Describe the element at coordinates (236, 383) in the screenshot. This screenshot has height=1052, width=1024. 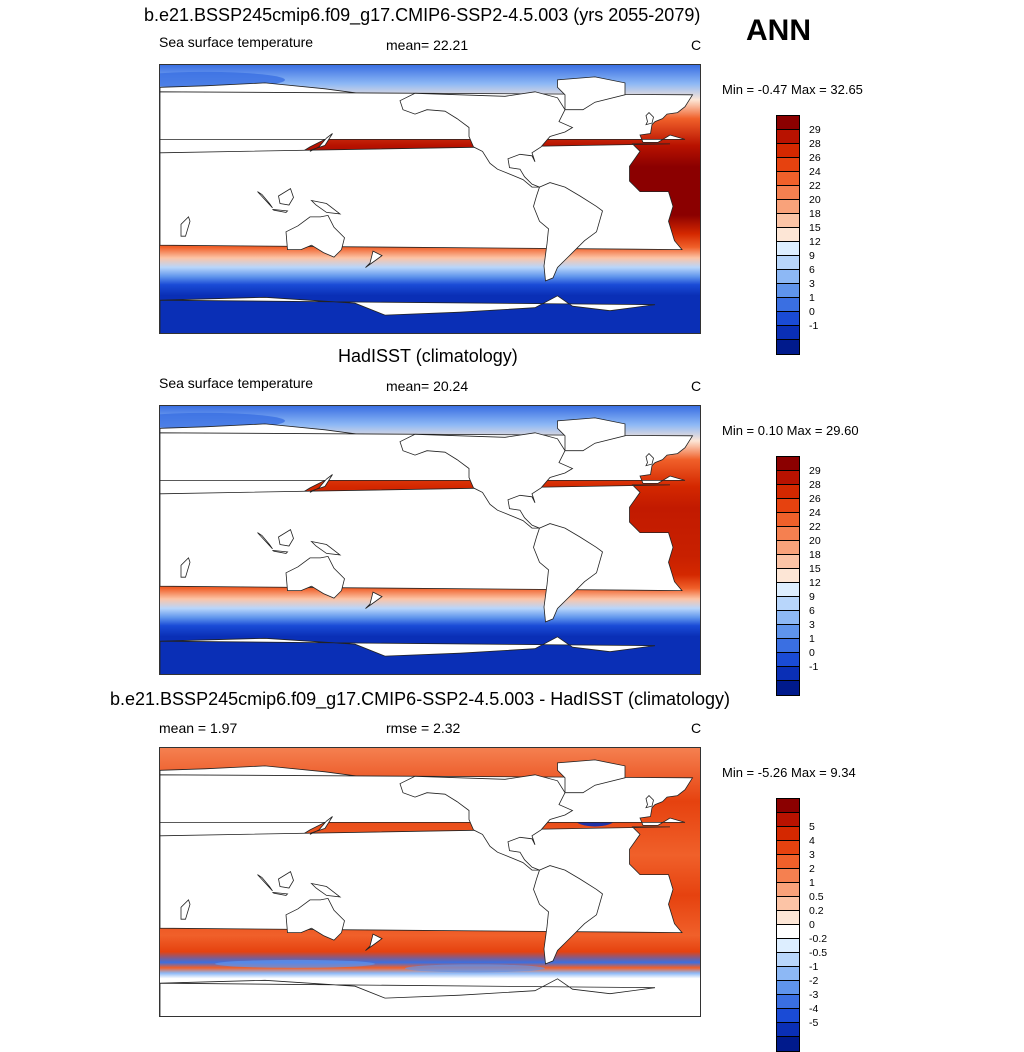
I see `panel-2-variable: Sea surface temperature` at that location.